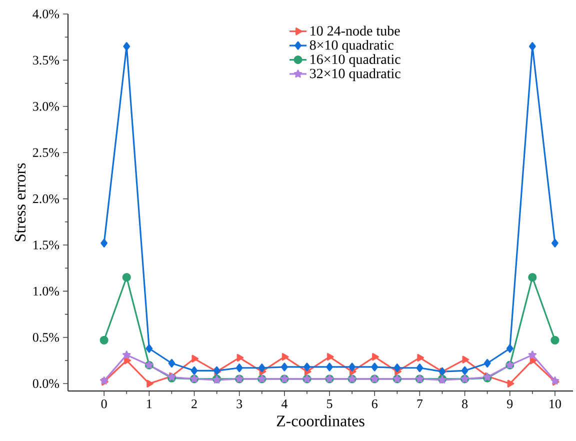 Image resolution: width=576 pixels, height=441 pixels. Describe the element at coordinates (46, 337) in the screenshot. I see `y-tick-label: 0.5%` at that location.